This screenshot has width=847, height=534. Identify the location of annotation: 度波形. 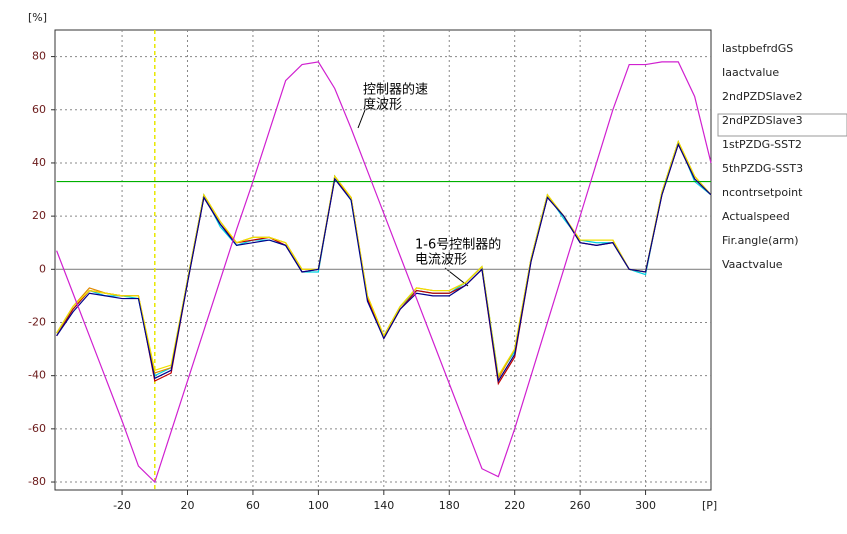
(382, 105).